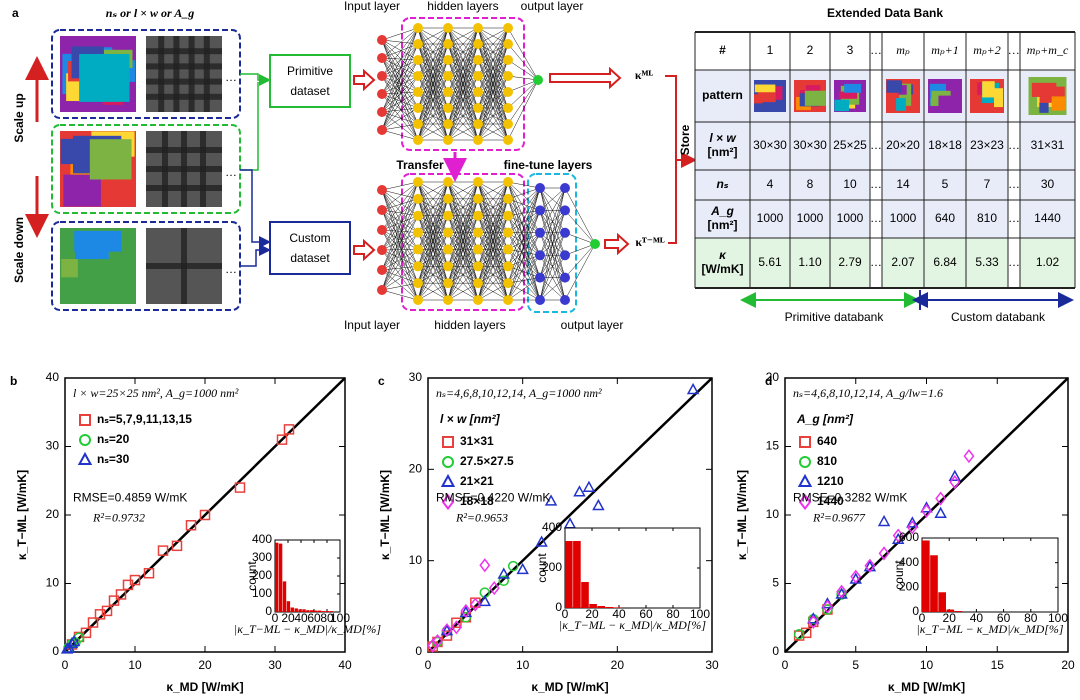 The width and height of the screenshot is (1080, 700). What do you see at coordinates (385, 515) in the screenshot?
I see `y-axis-label: κ_T−ML [W/mK]` at bounding box center [385, 515].